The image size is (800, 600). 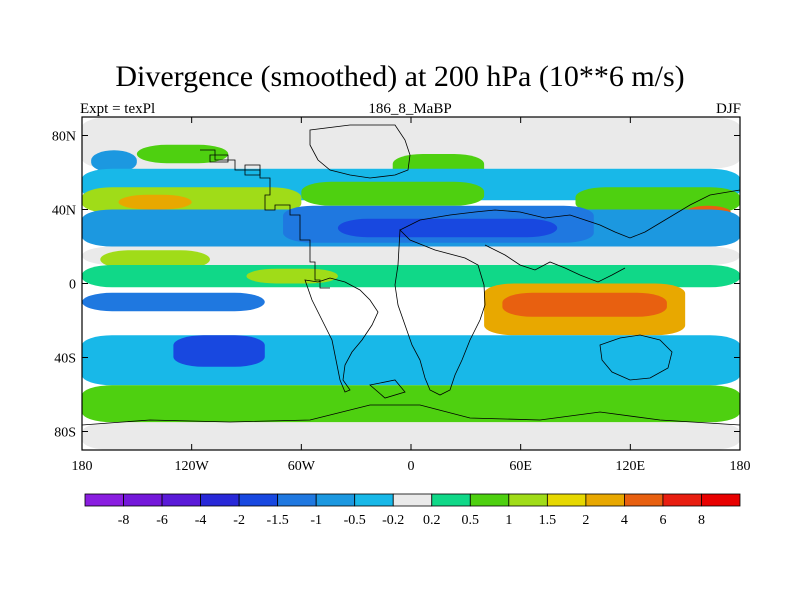 What do you see at coordinates (192, 466) in the screenshot?
I see `x-tick-label: 120W` at bounding box center [192, 466].